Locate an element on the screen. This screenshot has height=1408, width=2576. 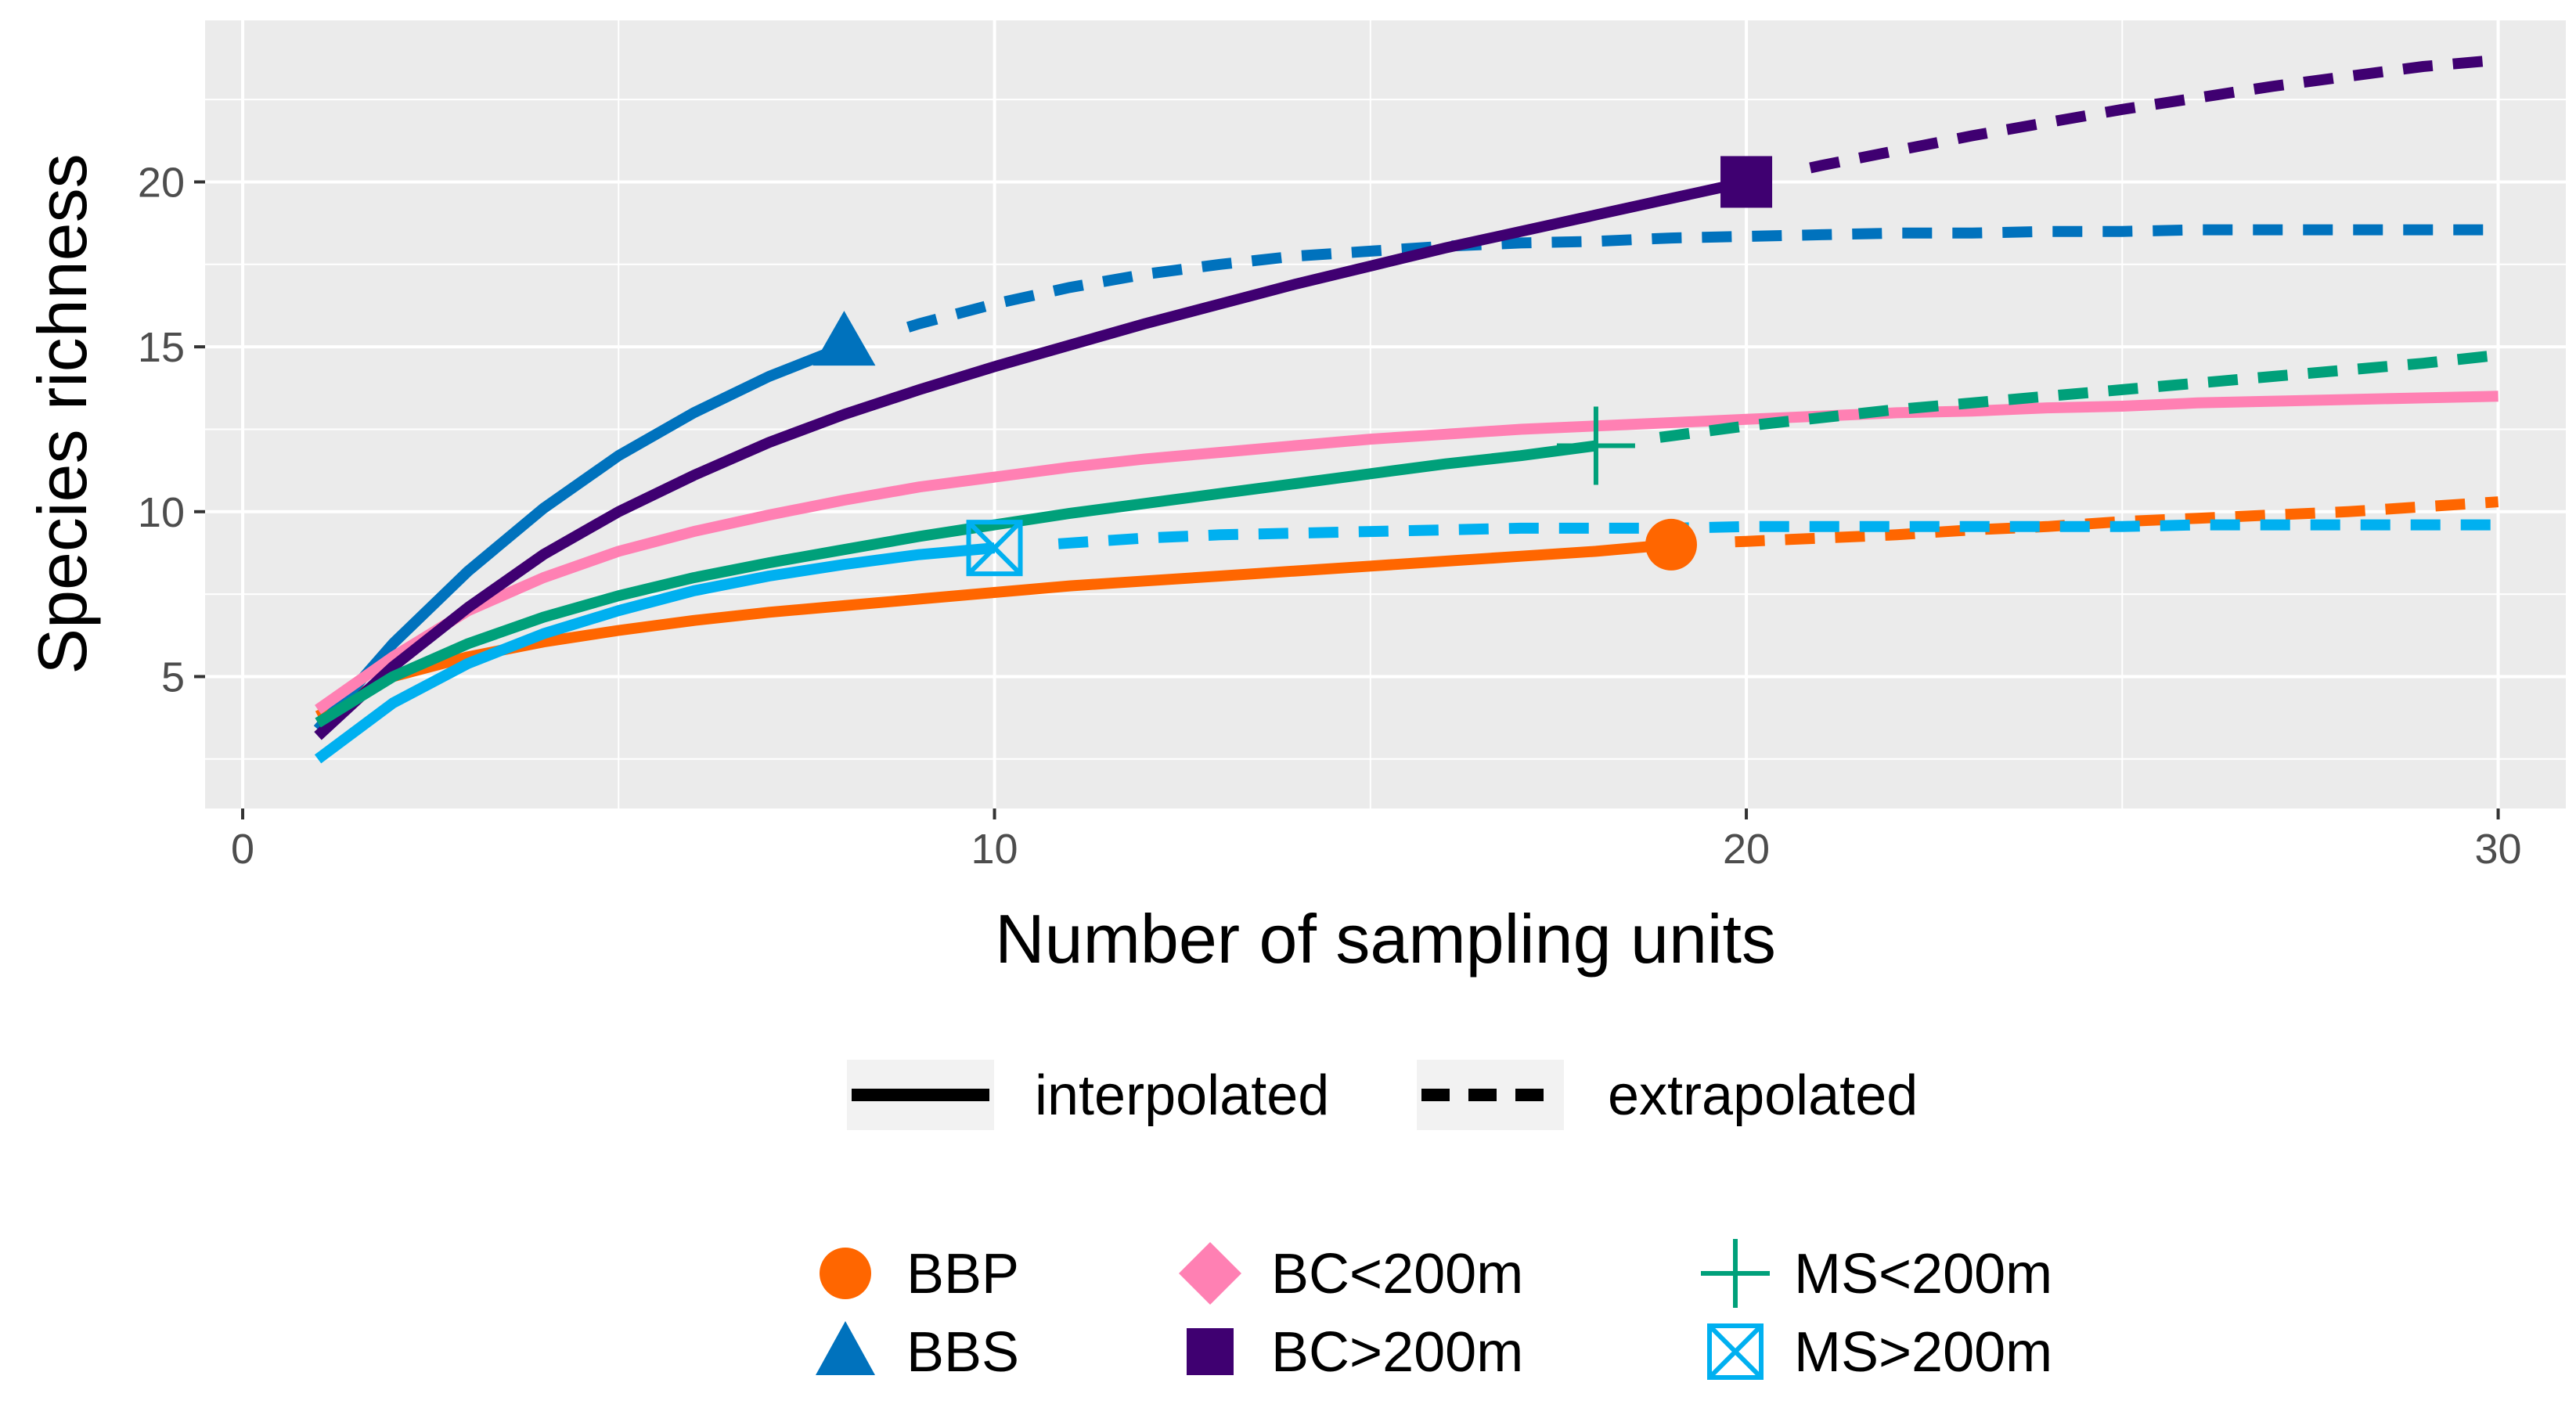
y-tick-label: 10 is located at coordinates (161, 512).